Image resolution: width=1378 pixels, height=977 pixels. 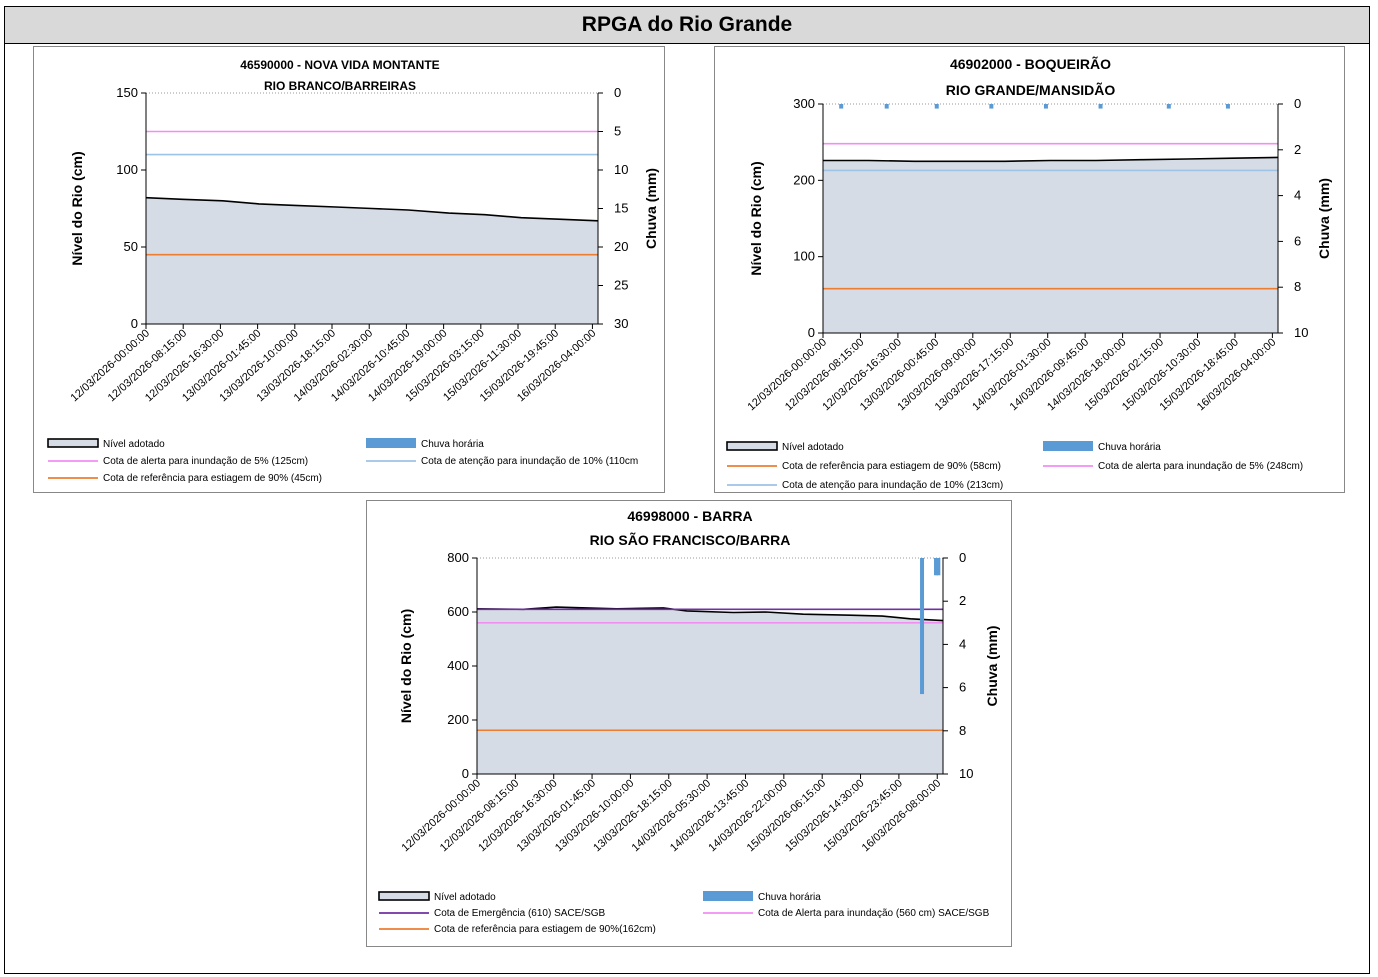 What do you see at coordinates (621, 285) in the screenshot?
I see `y2-tick-label: 25` at bounding box center [621, 285].